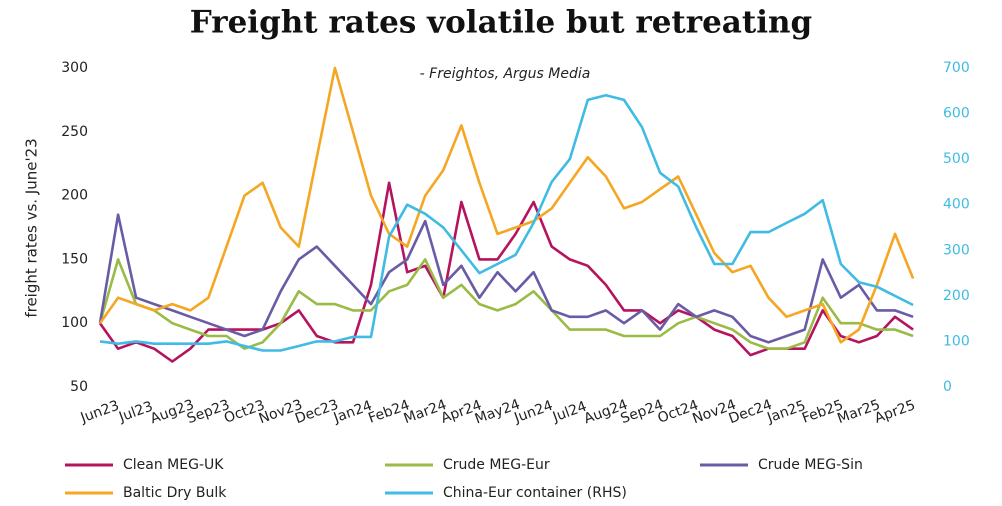 This screenshot has height=506, width=1002. What do you see at coordinates (79, 387) in the screenshot?
I see `y-tick-label: 50` at bounding box center [79, 387].